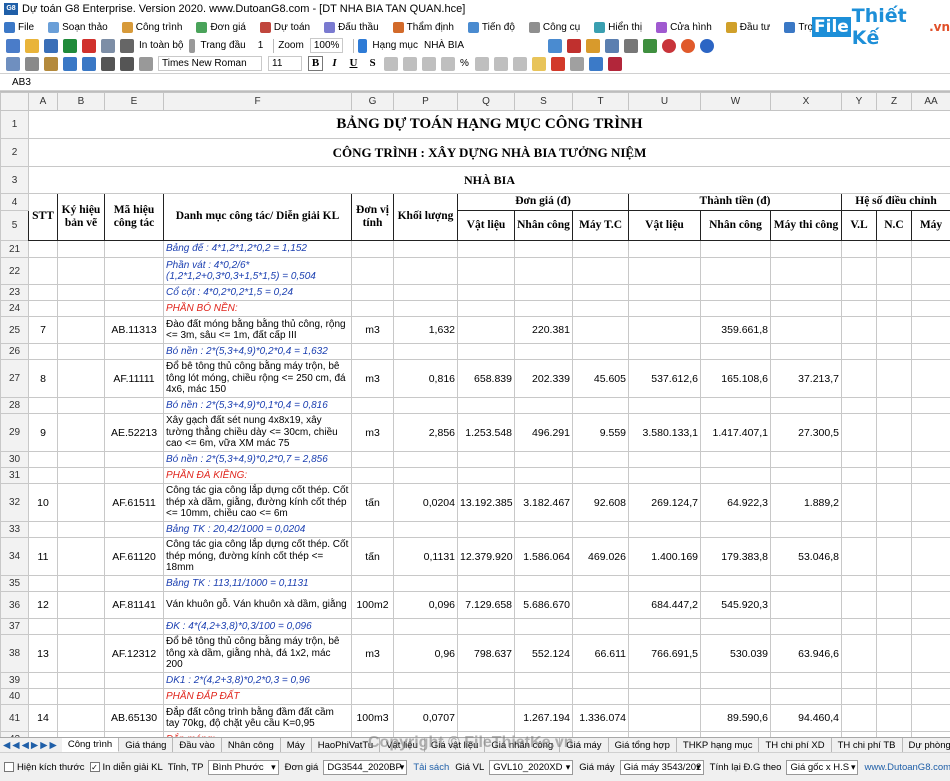 This screenshot has height=781, width=950. I want to click on labor-price-cell: 496.291, so click(543, 432).